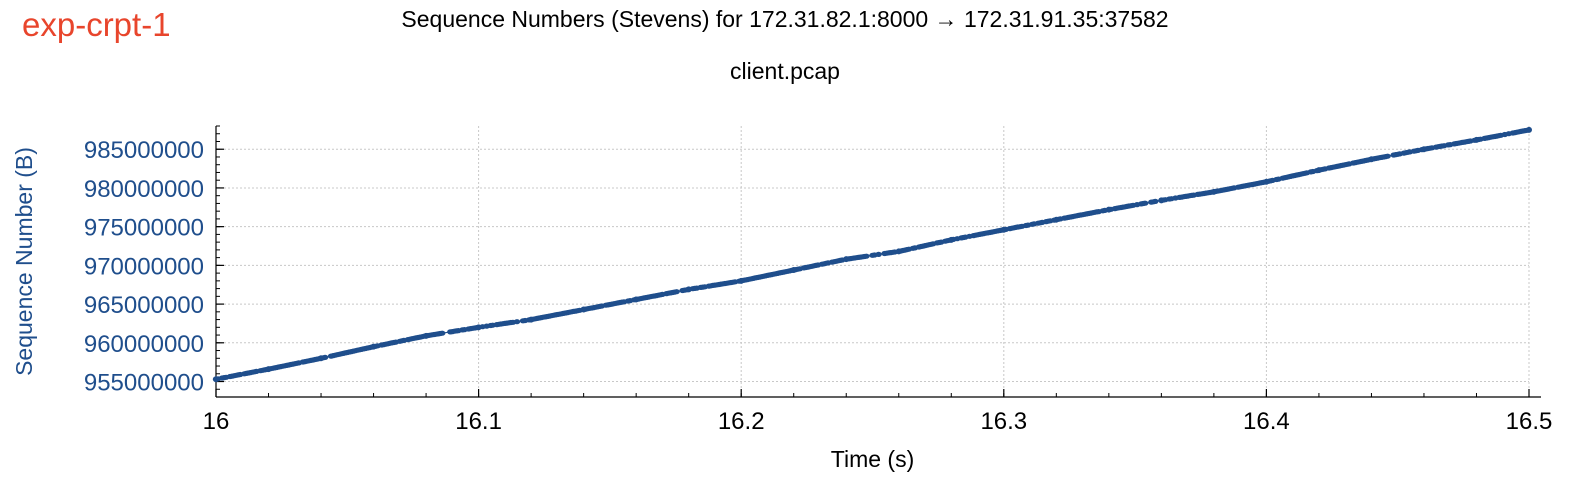 This screenshot has height=482, width=1570. I want to click on x-tick-label: 16.1, so click(478, 421).